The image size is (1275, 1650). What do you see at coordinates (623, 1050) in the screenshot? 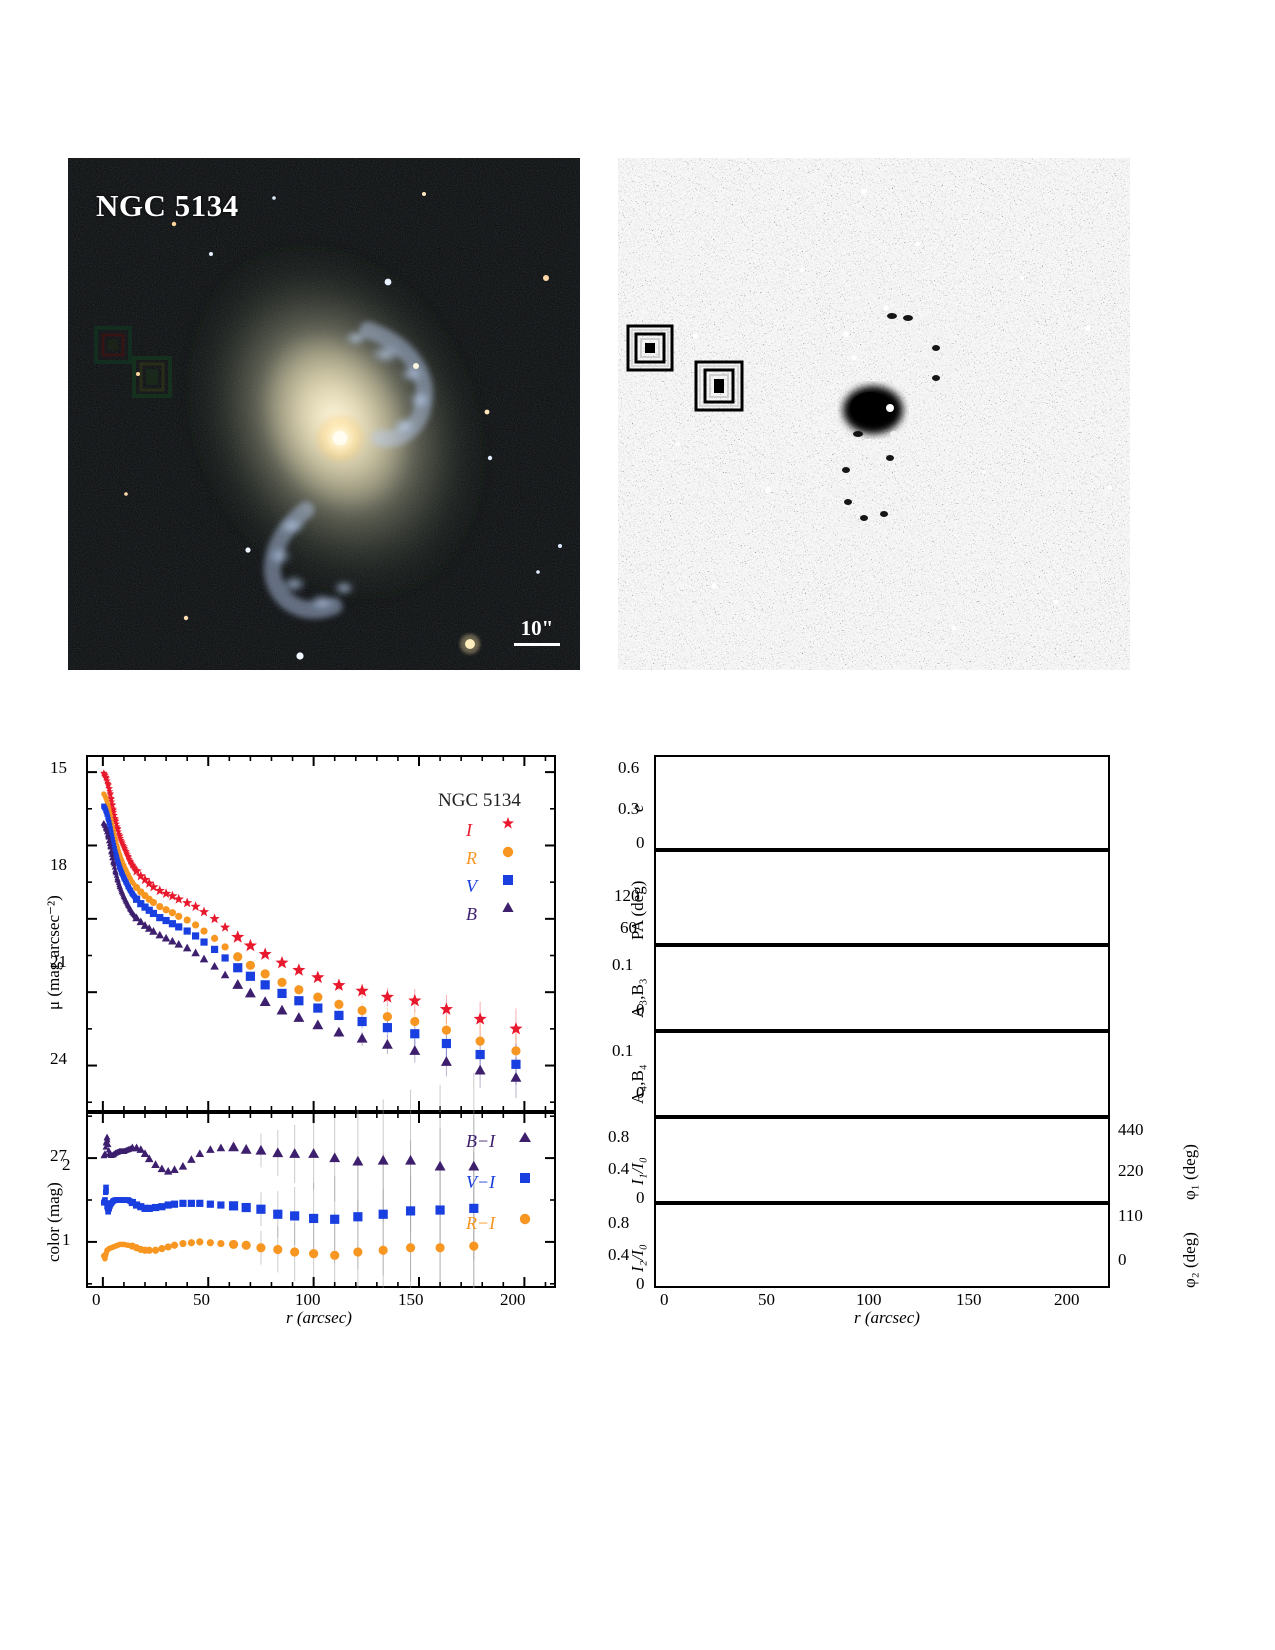
I see `a4b4-ytick-01: 0.1` at bounding box center [623, 1050].